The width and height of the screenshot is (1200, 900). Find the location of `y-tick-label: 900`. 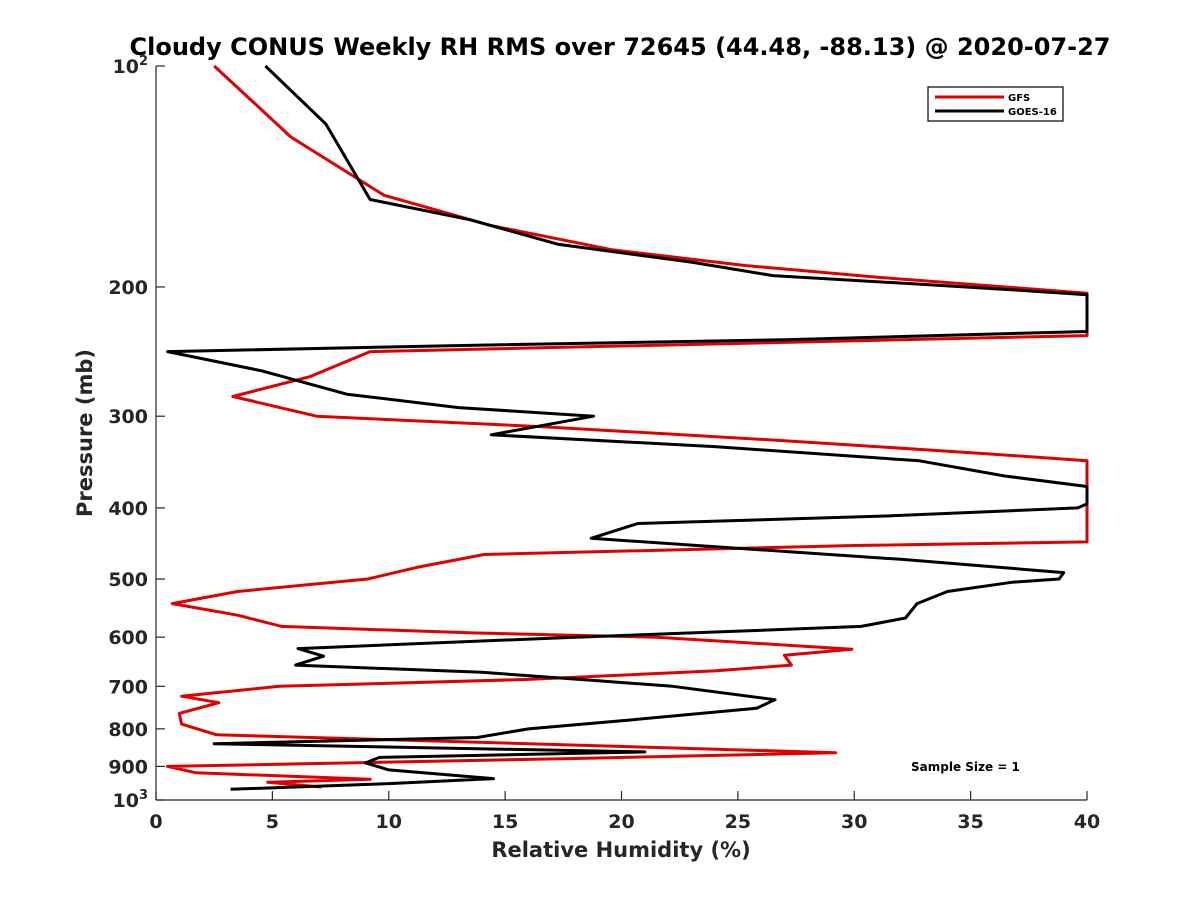

y-tick-label: 900 is located at coordinates (128, 767).